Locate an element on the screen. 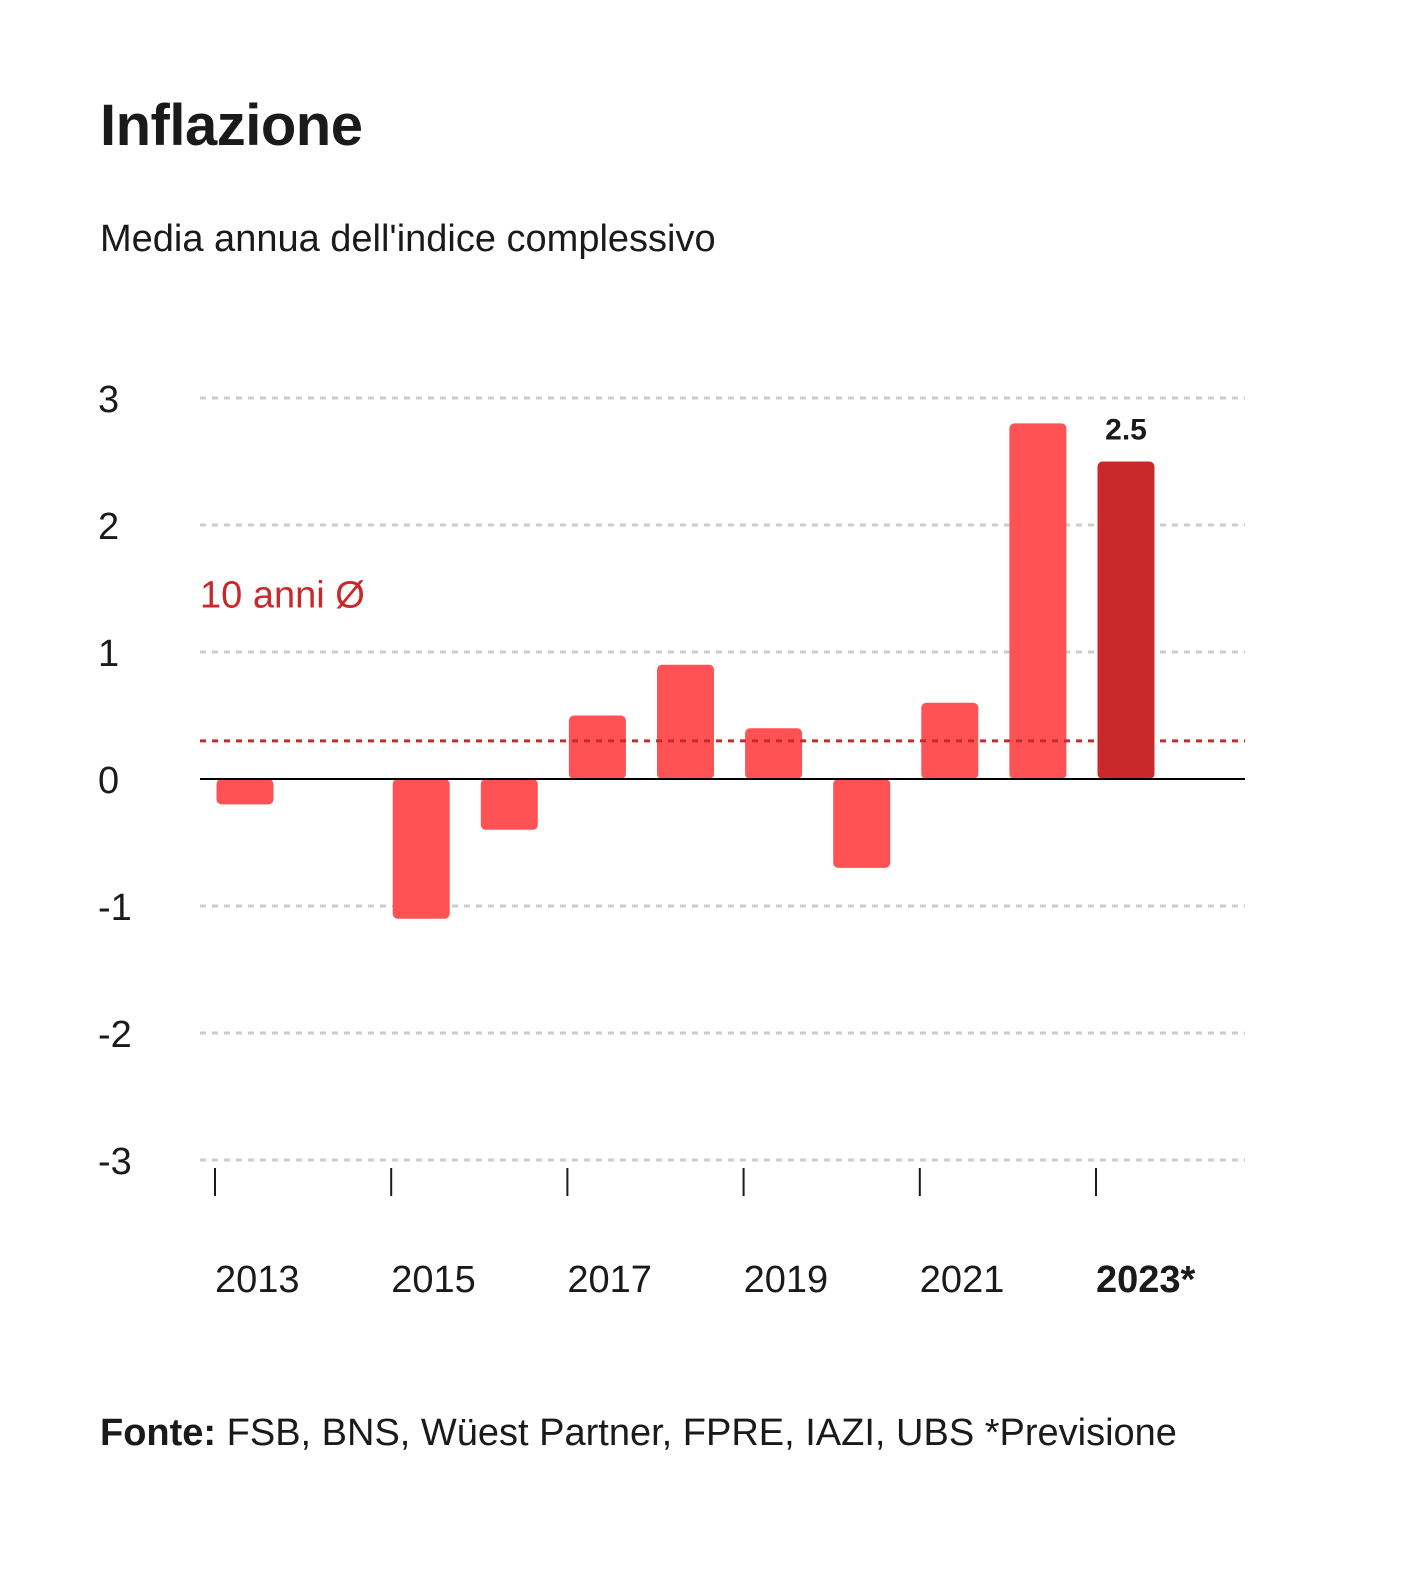  y-tick-label: -2 is located at coordinates (115, 1035).